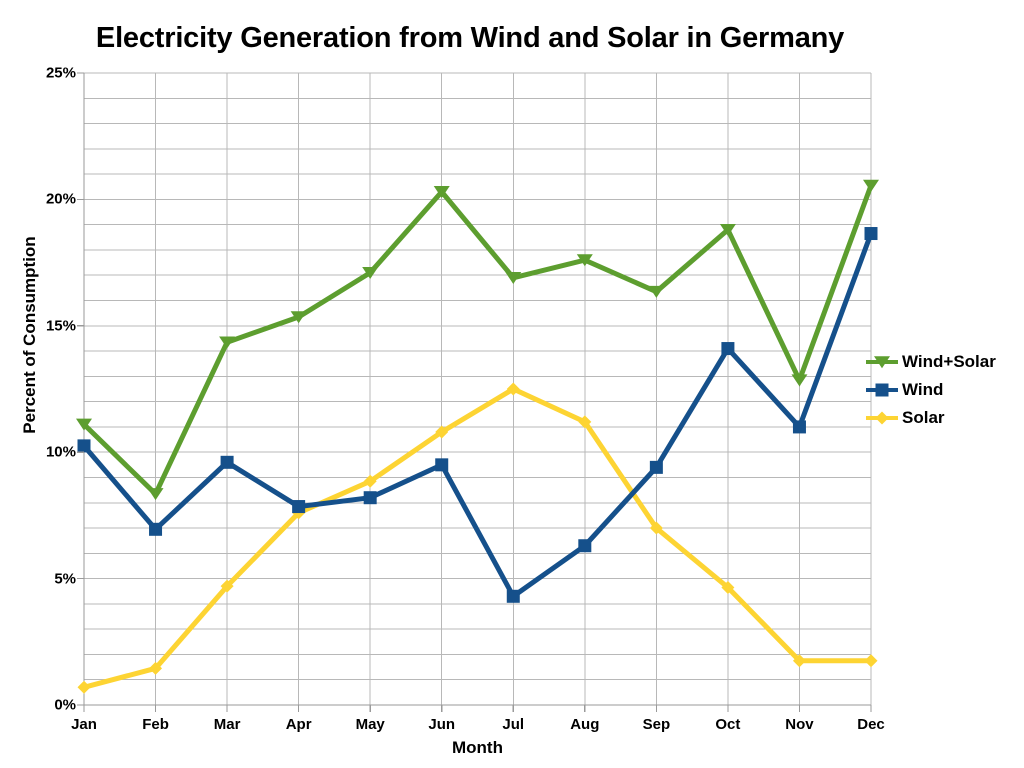  Describe the element at coordinates (585, 724) in the screenshot. I see `x-tick-label: Aug` at that location.